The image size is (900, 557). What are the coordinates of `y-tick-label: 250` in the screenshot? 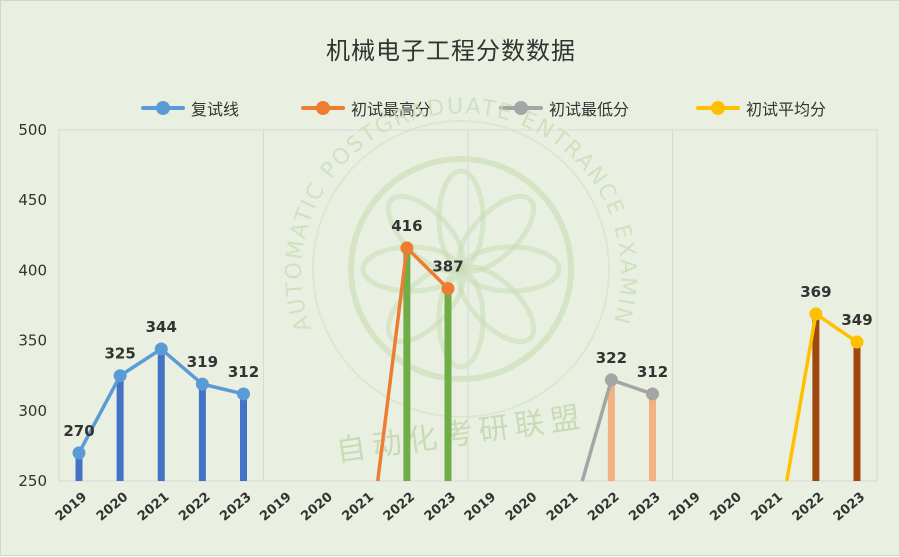 It's located at (32, 481).